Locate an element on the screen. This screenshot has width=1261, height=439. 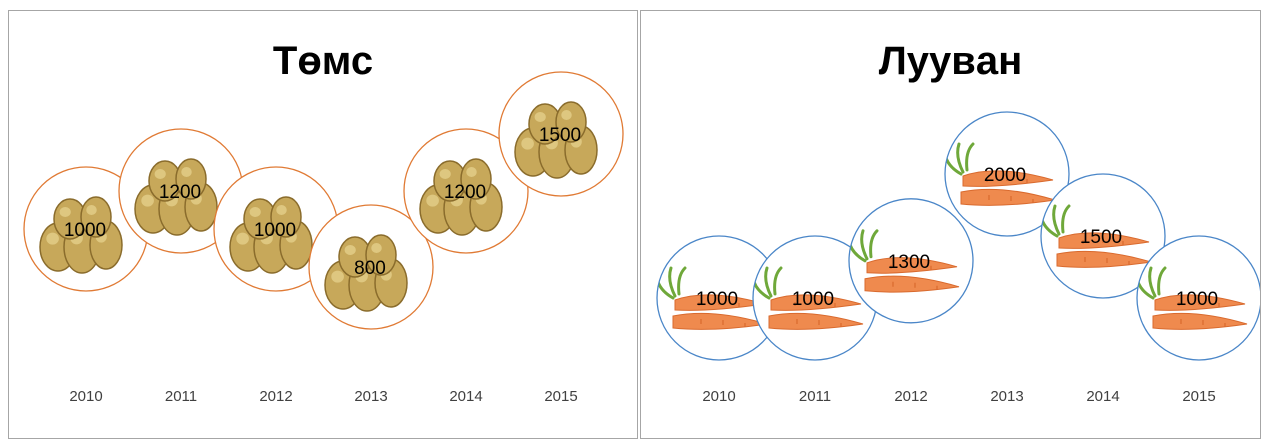
carrot-chart-title: Луувaн is located at coordinates (950, 61).